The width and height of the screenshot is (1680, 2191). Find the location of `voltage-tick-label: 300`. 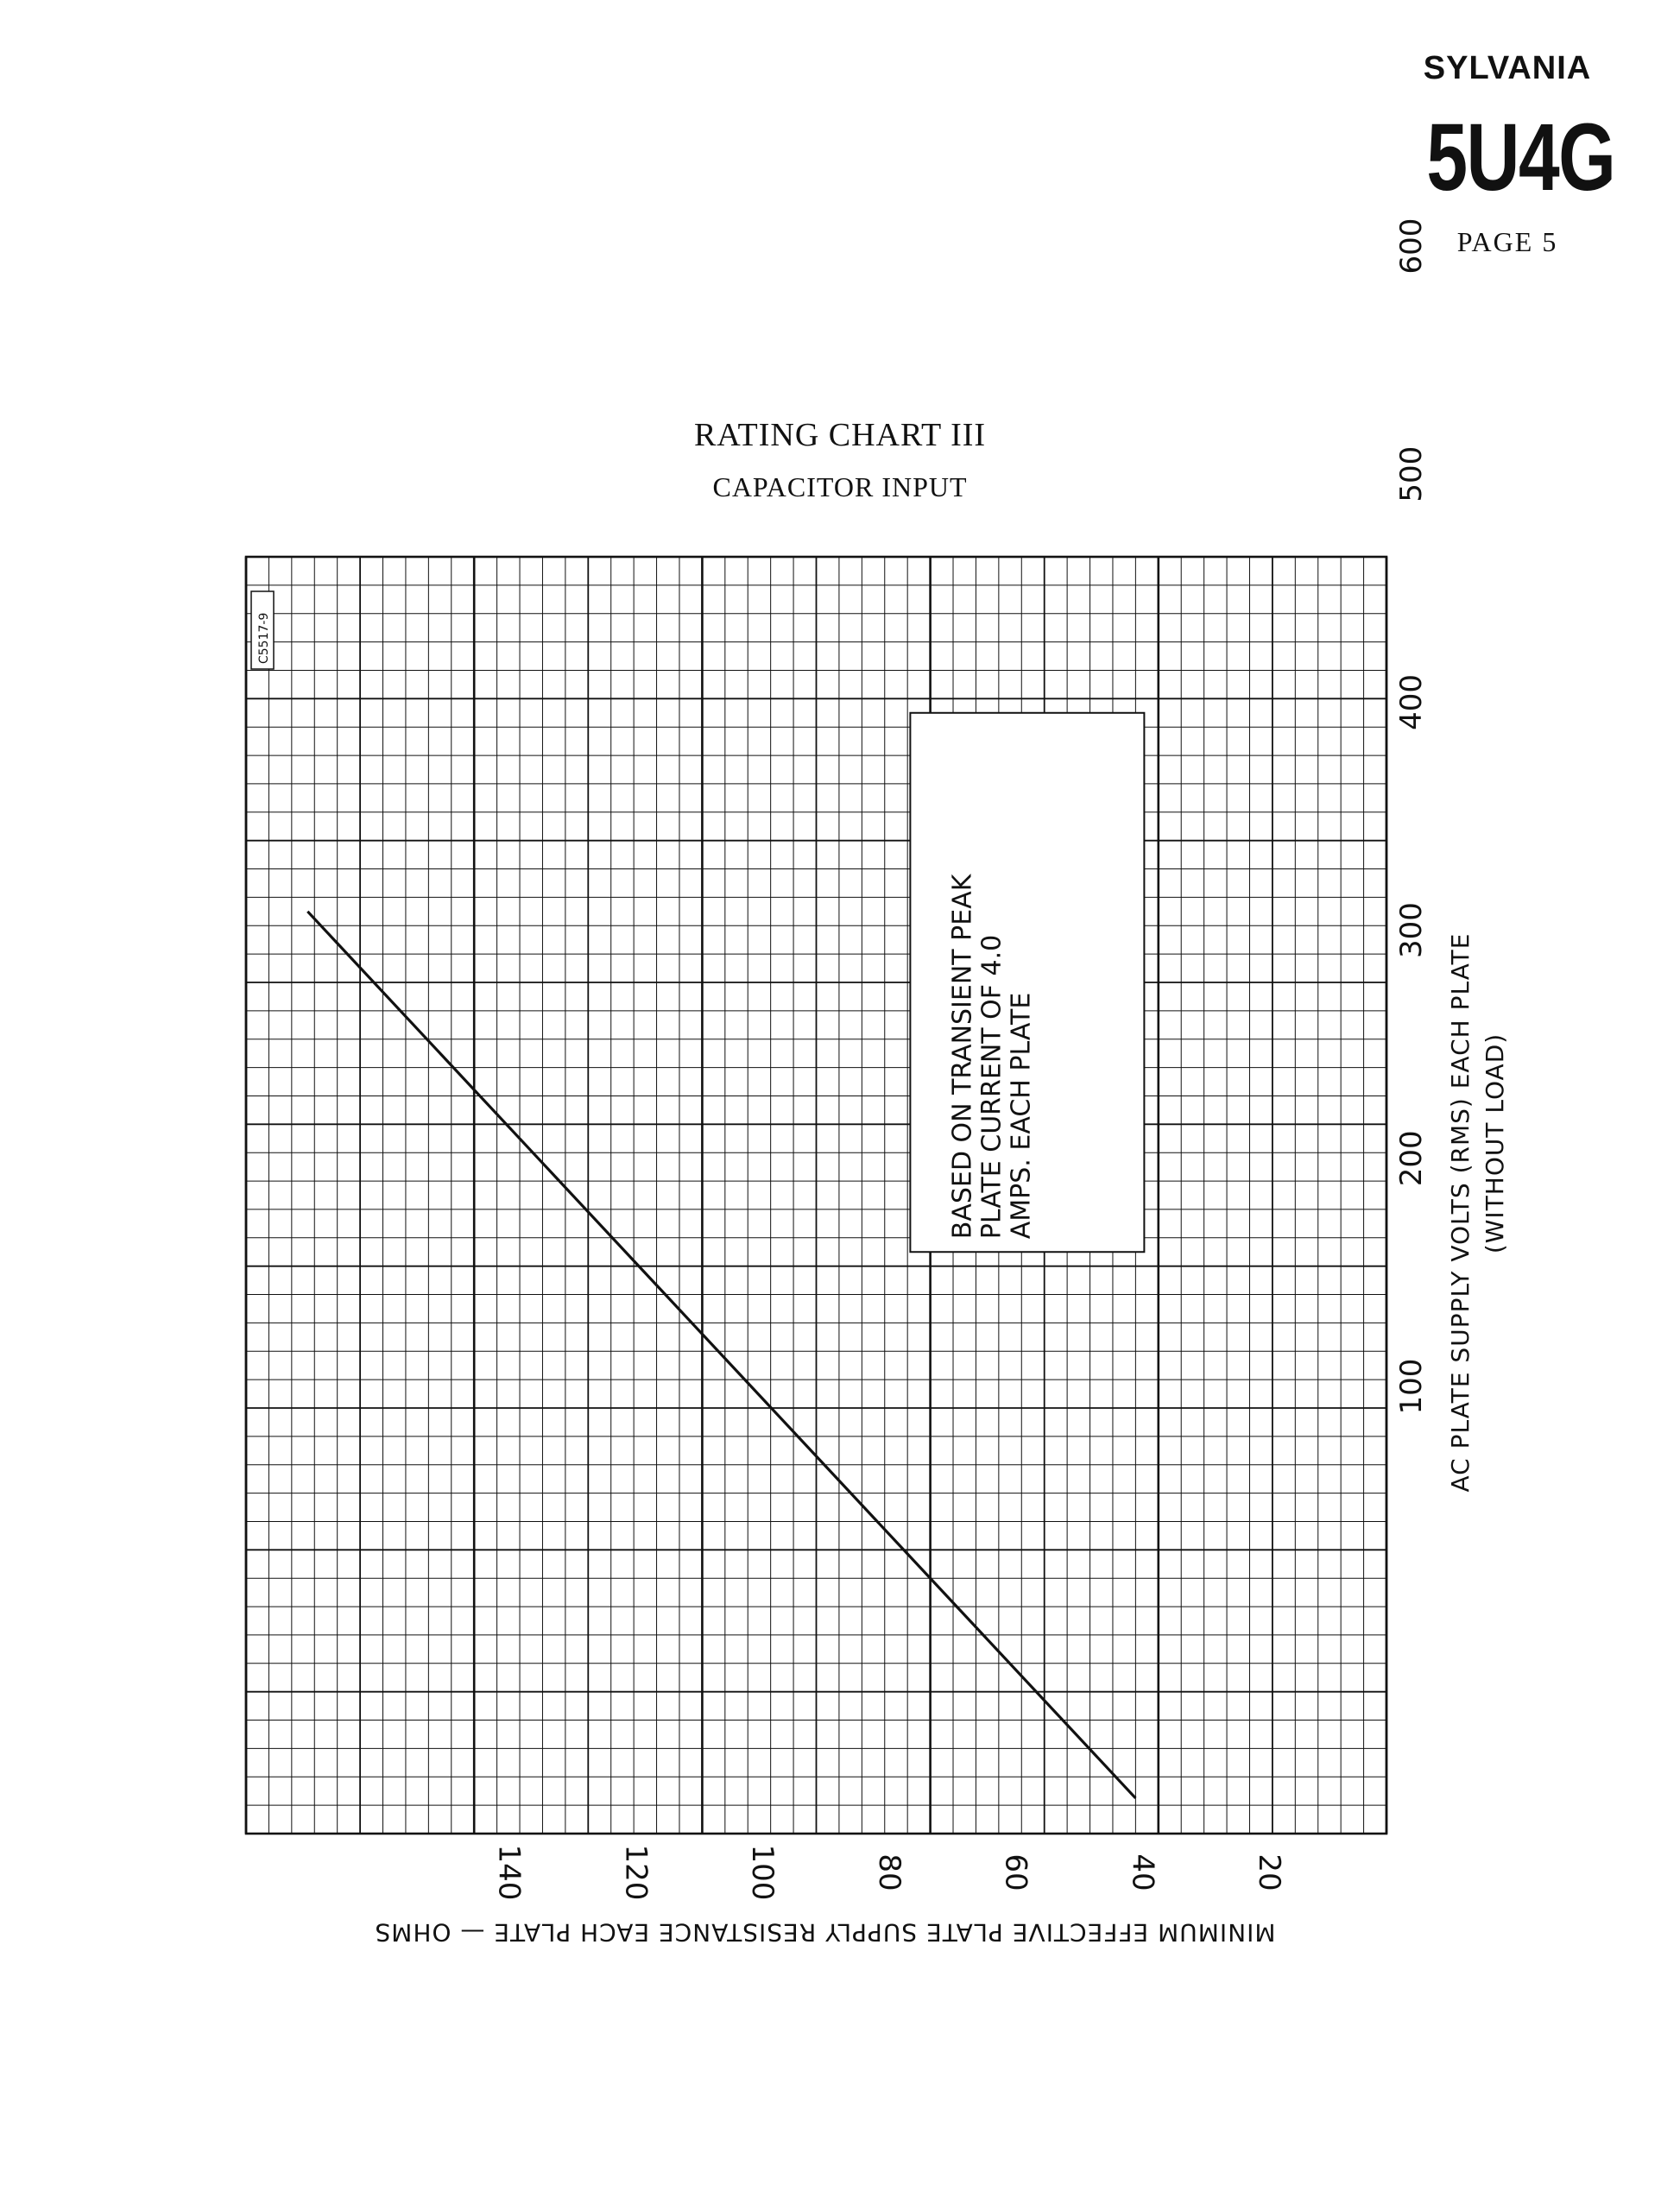

voltage-tick-label: 300 is located at coordinates (1411, 930).